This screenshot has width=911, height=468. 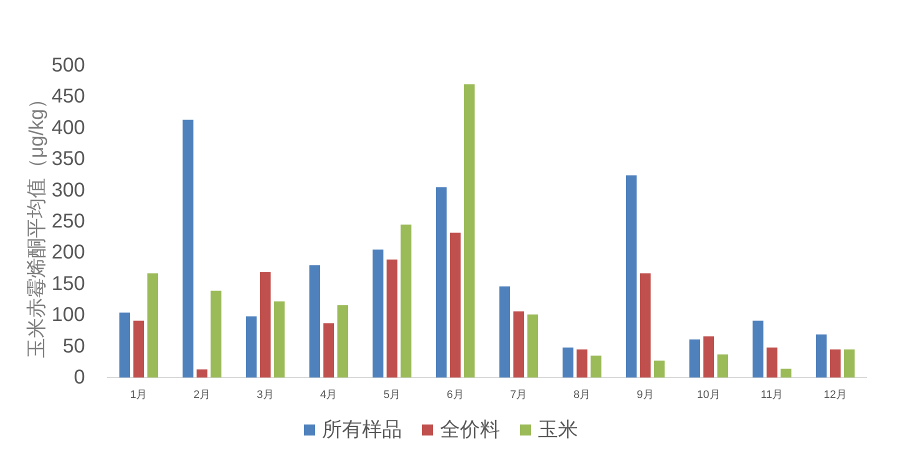 What do you see at coordinates (558, 430) in the screenshot?
I see `legend-label: 玉米` at bounding box center [558, 430].